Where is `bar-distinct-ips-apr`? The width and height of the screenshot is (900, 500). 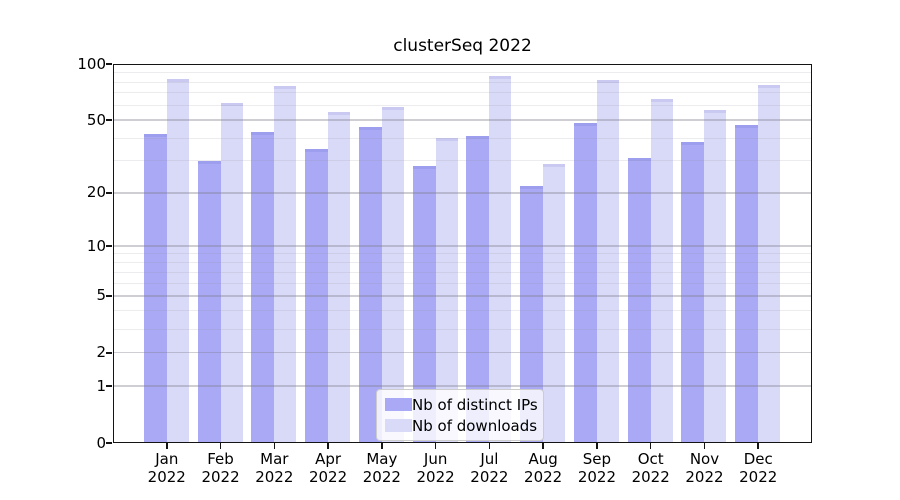 bar-distinct-ips-apr is located at coordinates (317, 295).